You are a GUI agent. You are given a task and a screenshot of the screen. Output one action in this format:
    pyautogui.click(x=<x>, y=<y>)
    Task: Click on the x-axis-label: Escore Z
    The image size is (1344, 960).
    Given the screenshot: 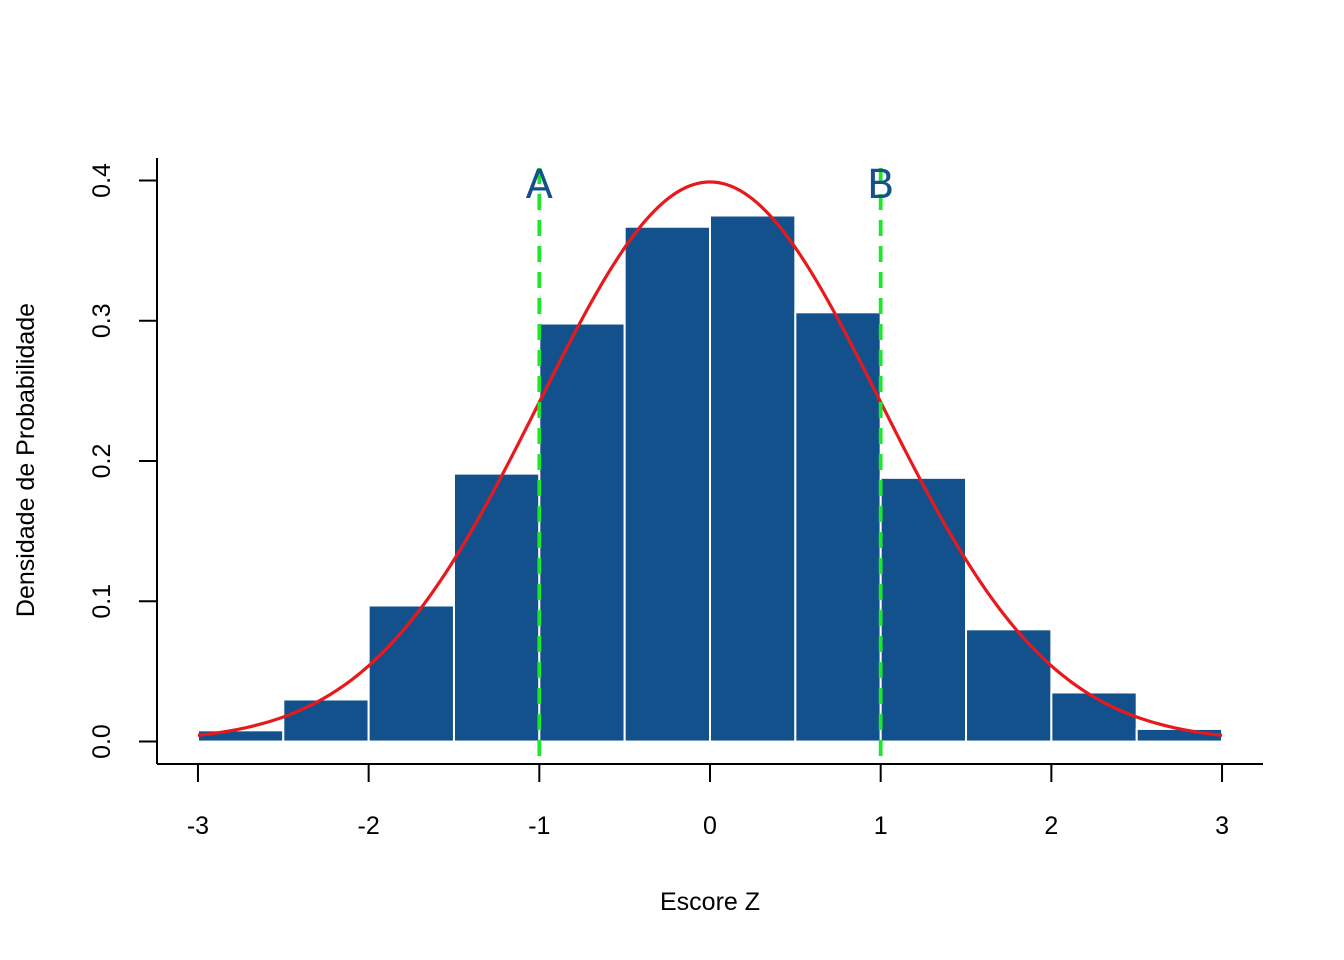 What is the action you would take?
    pyautogui.click(x=710, y=902)
    